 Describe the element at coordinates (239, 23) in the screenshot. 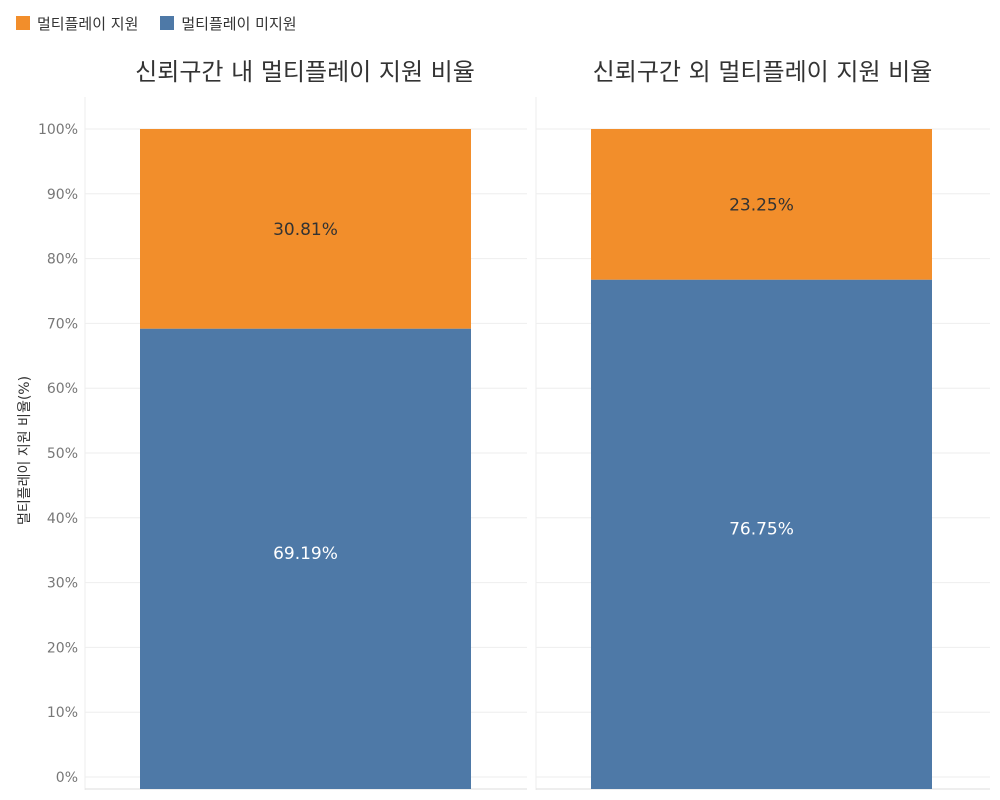

I see `legend-label-unsupported: 멀티플레이 미지원` at that location.